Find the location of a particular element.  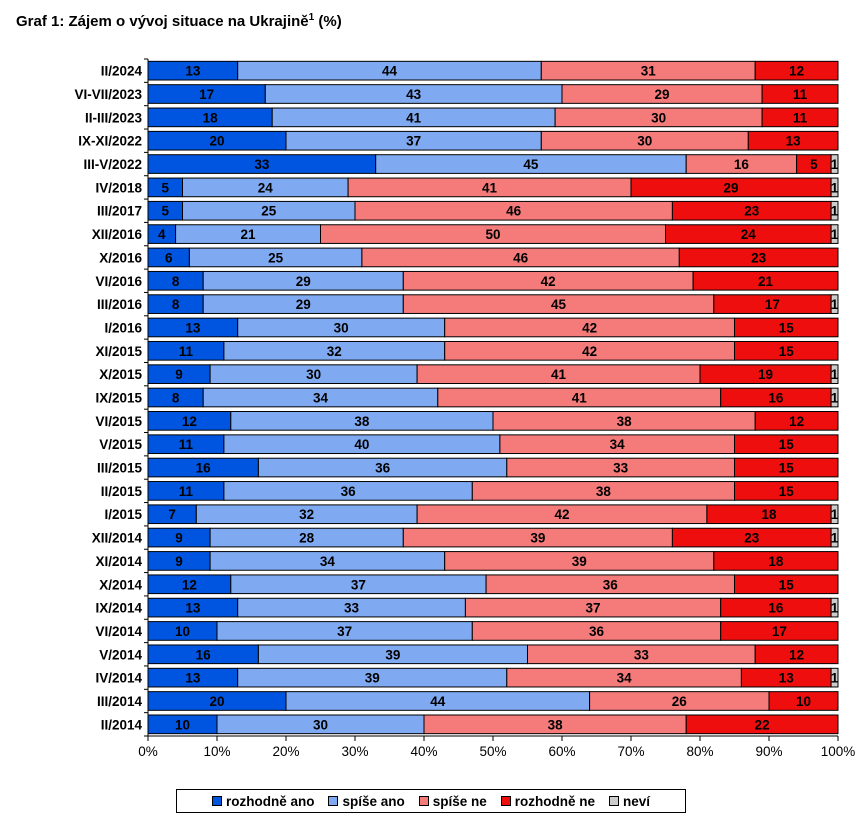

category-label: III/2015 is located at coordinates (120, 468).